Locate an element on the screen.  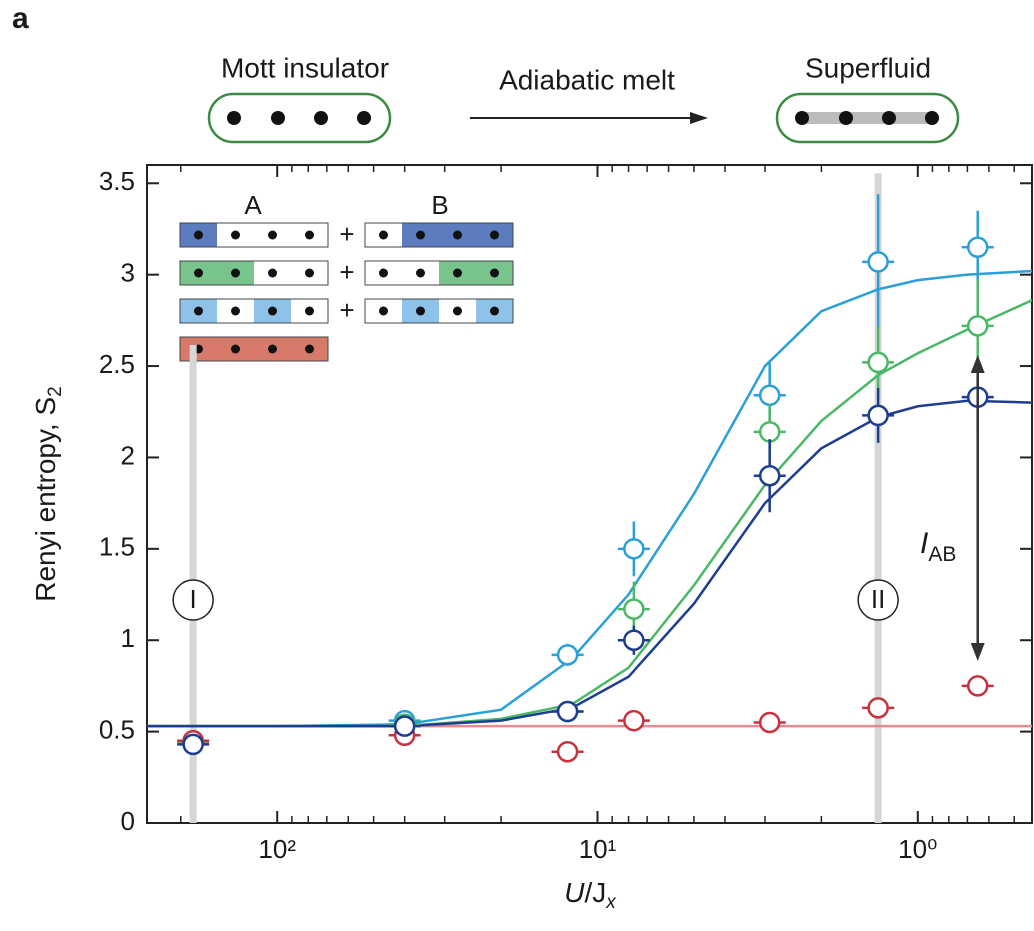
mutual-info-label: IAB is located at coordinates (938, 546).